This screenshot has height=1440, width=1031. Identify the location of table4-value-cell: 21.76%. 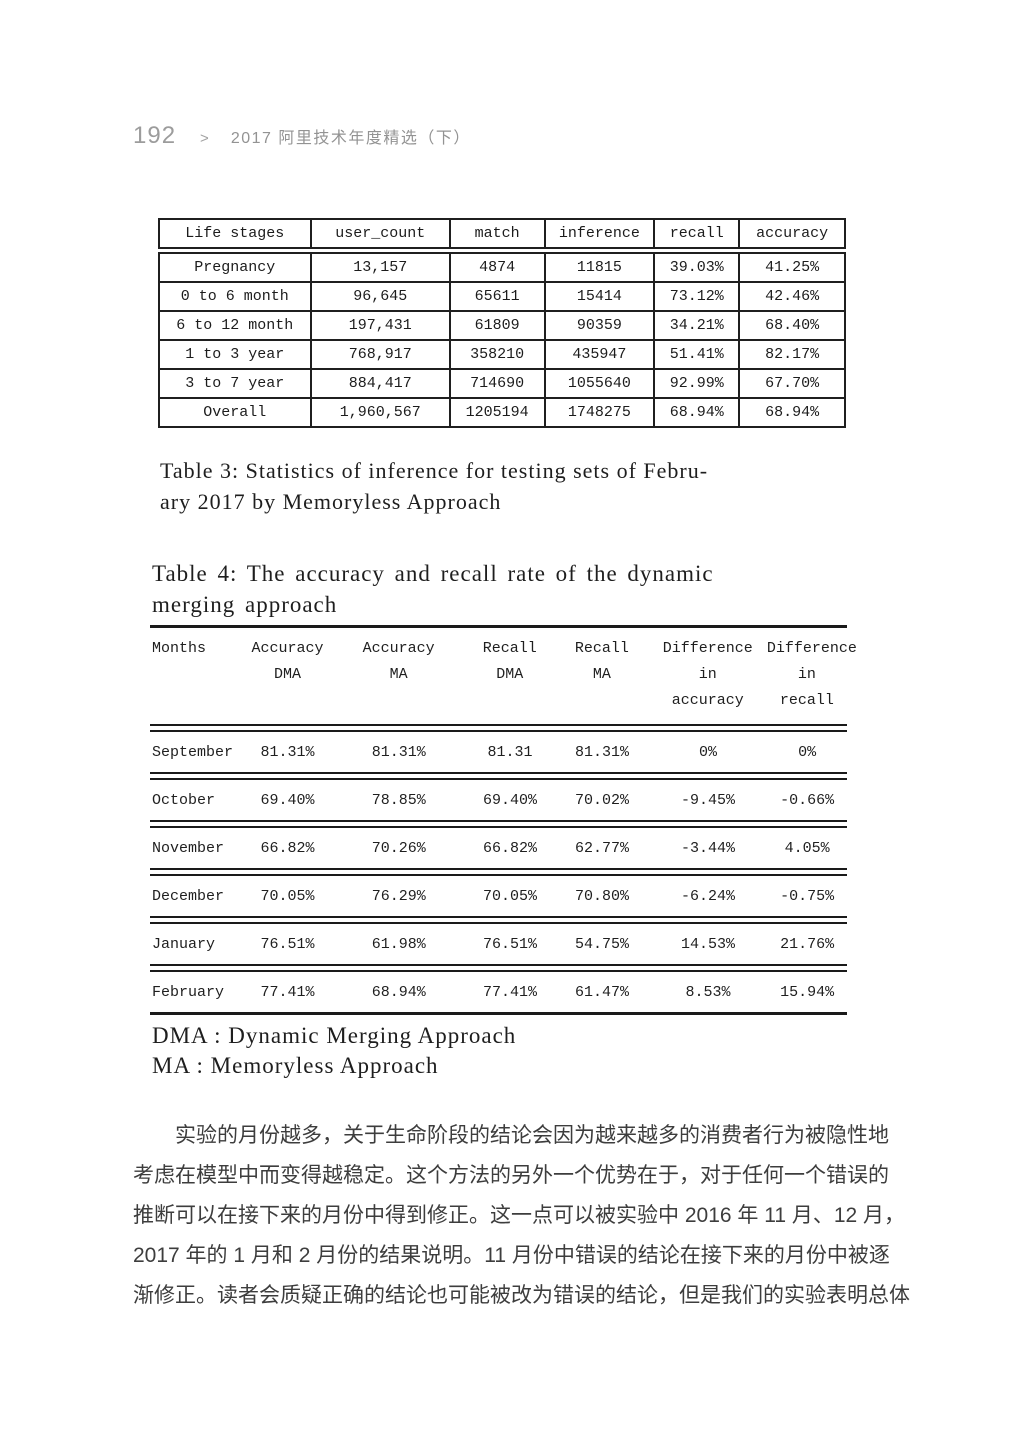
(807, 944).